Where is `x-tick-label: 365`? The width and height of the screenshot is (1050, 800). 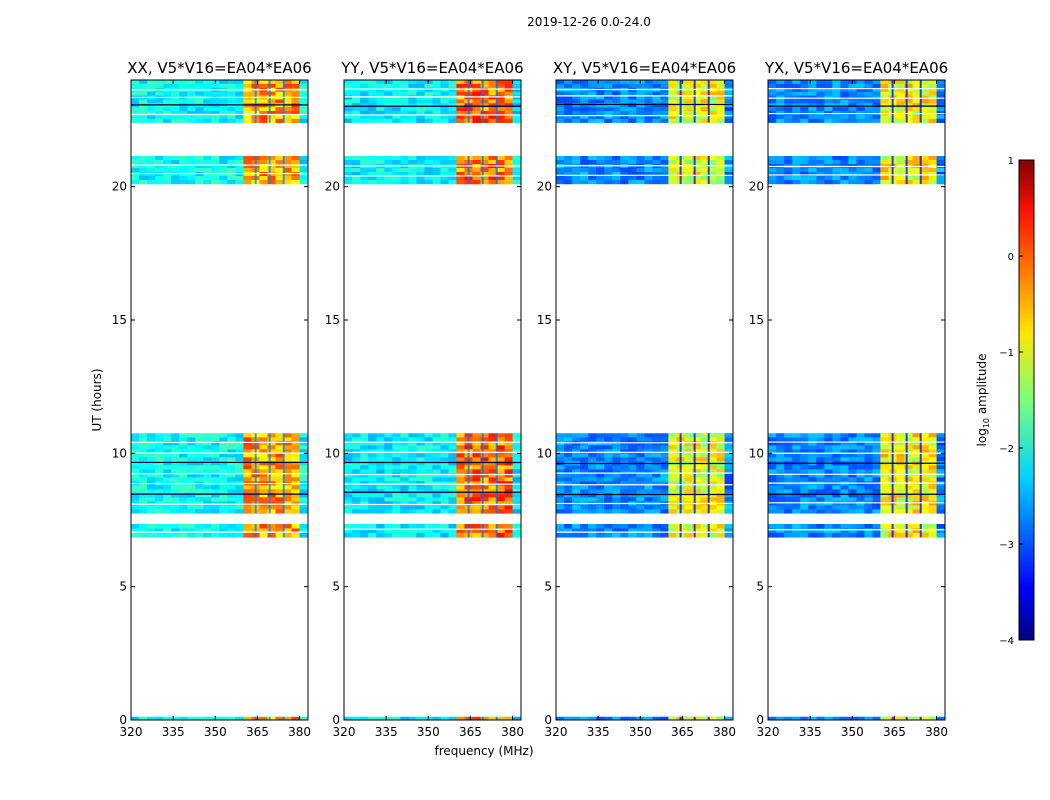
x-tick-label: 365 is located at coordinates (257, 732).